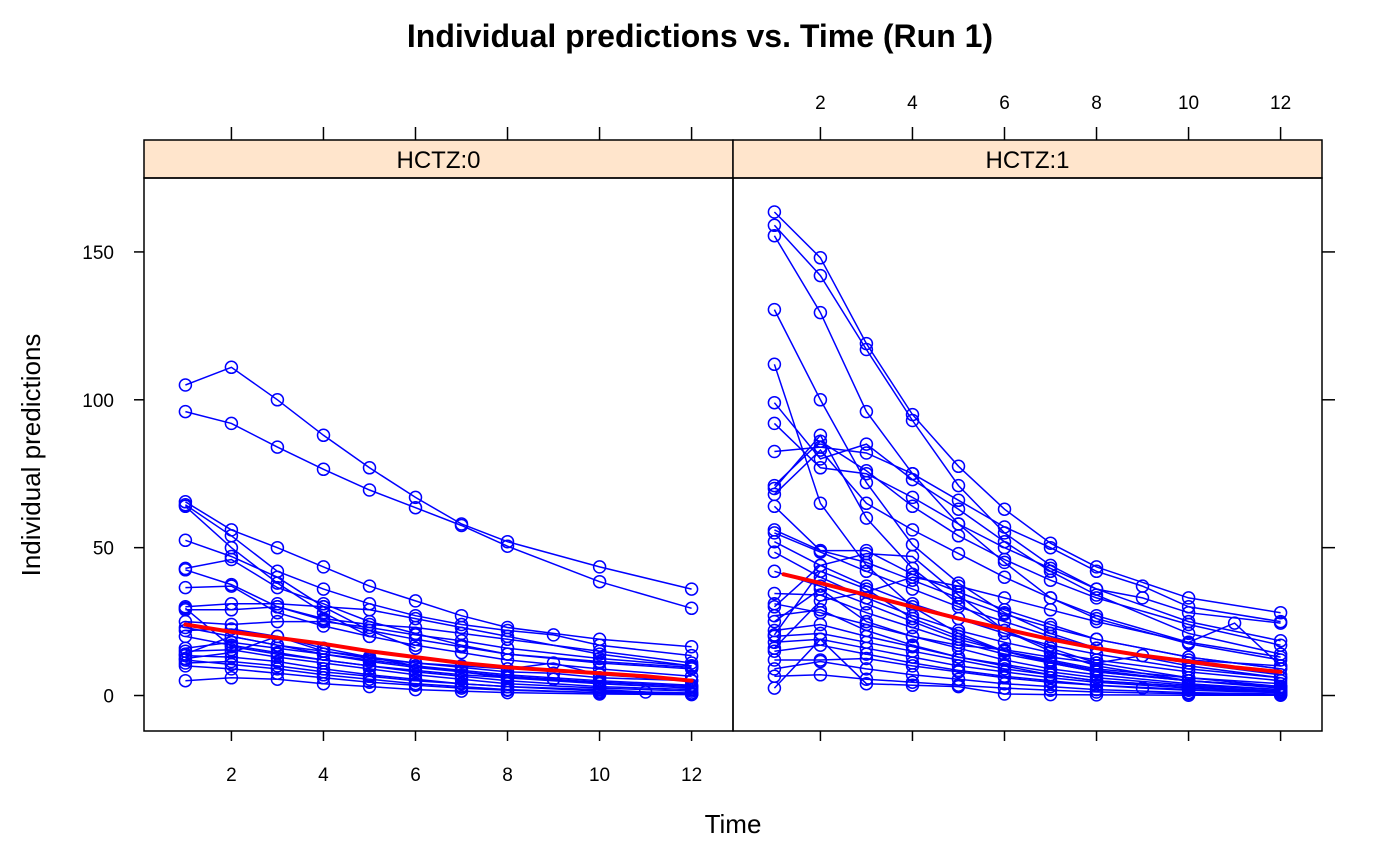 The width and height of the screenshot is (1400, 866). What do you see at coordinates (733, 824) in the screenshot?
I see `x-axis-label: Time` at bounding box center [733, 824].